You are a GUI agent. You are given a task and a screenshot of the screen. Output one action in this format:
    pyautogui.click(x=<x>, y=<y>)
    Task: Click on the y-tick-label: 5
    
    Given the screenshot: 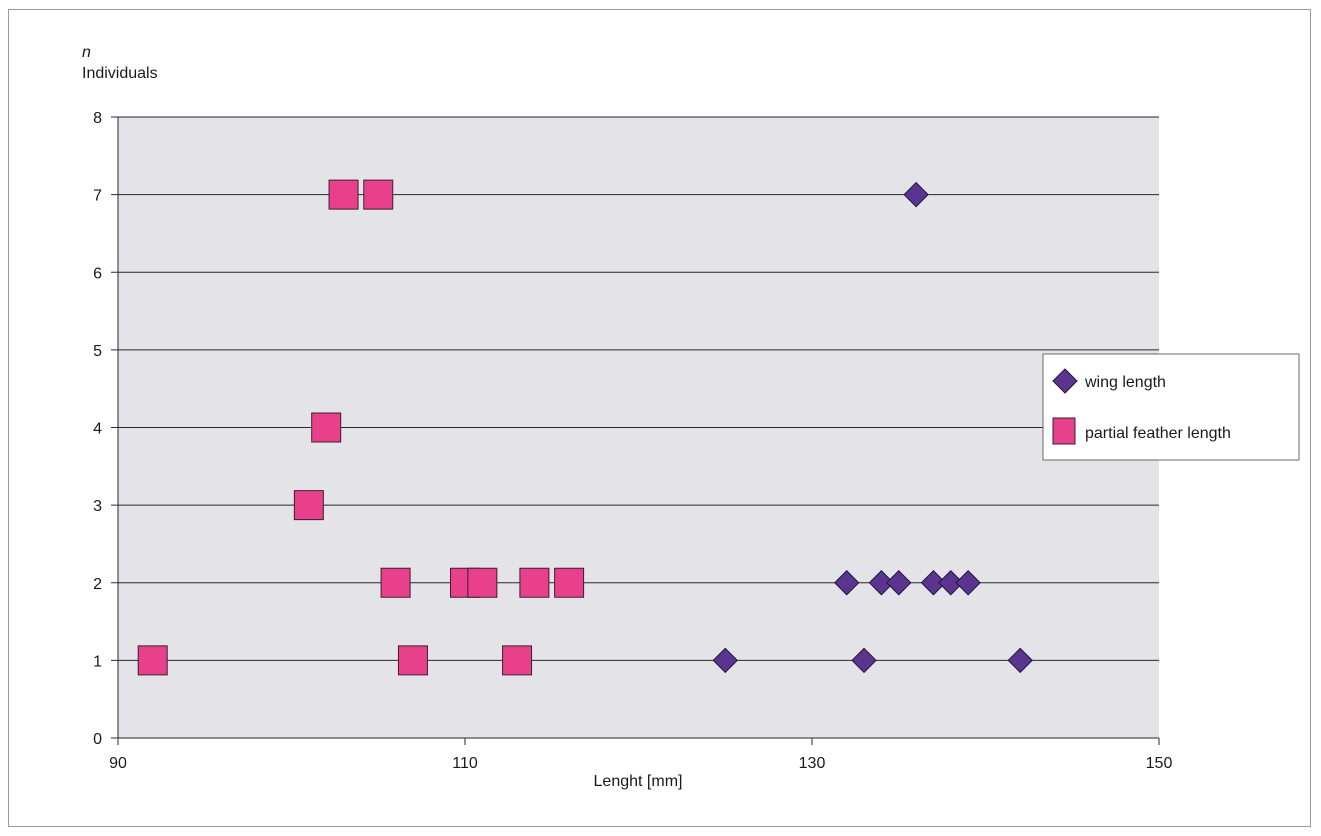 What is the action you would take?
    pyautogui.click(x=97, y=351)
    